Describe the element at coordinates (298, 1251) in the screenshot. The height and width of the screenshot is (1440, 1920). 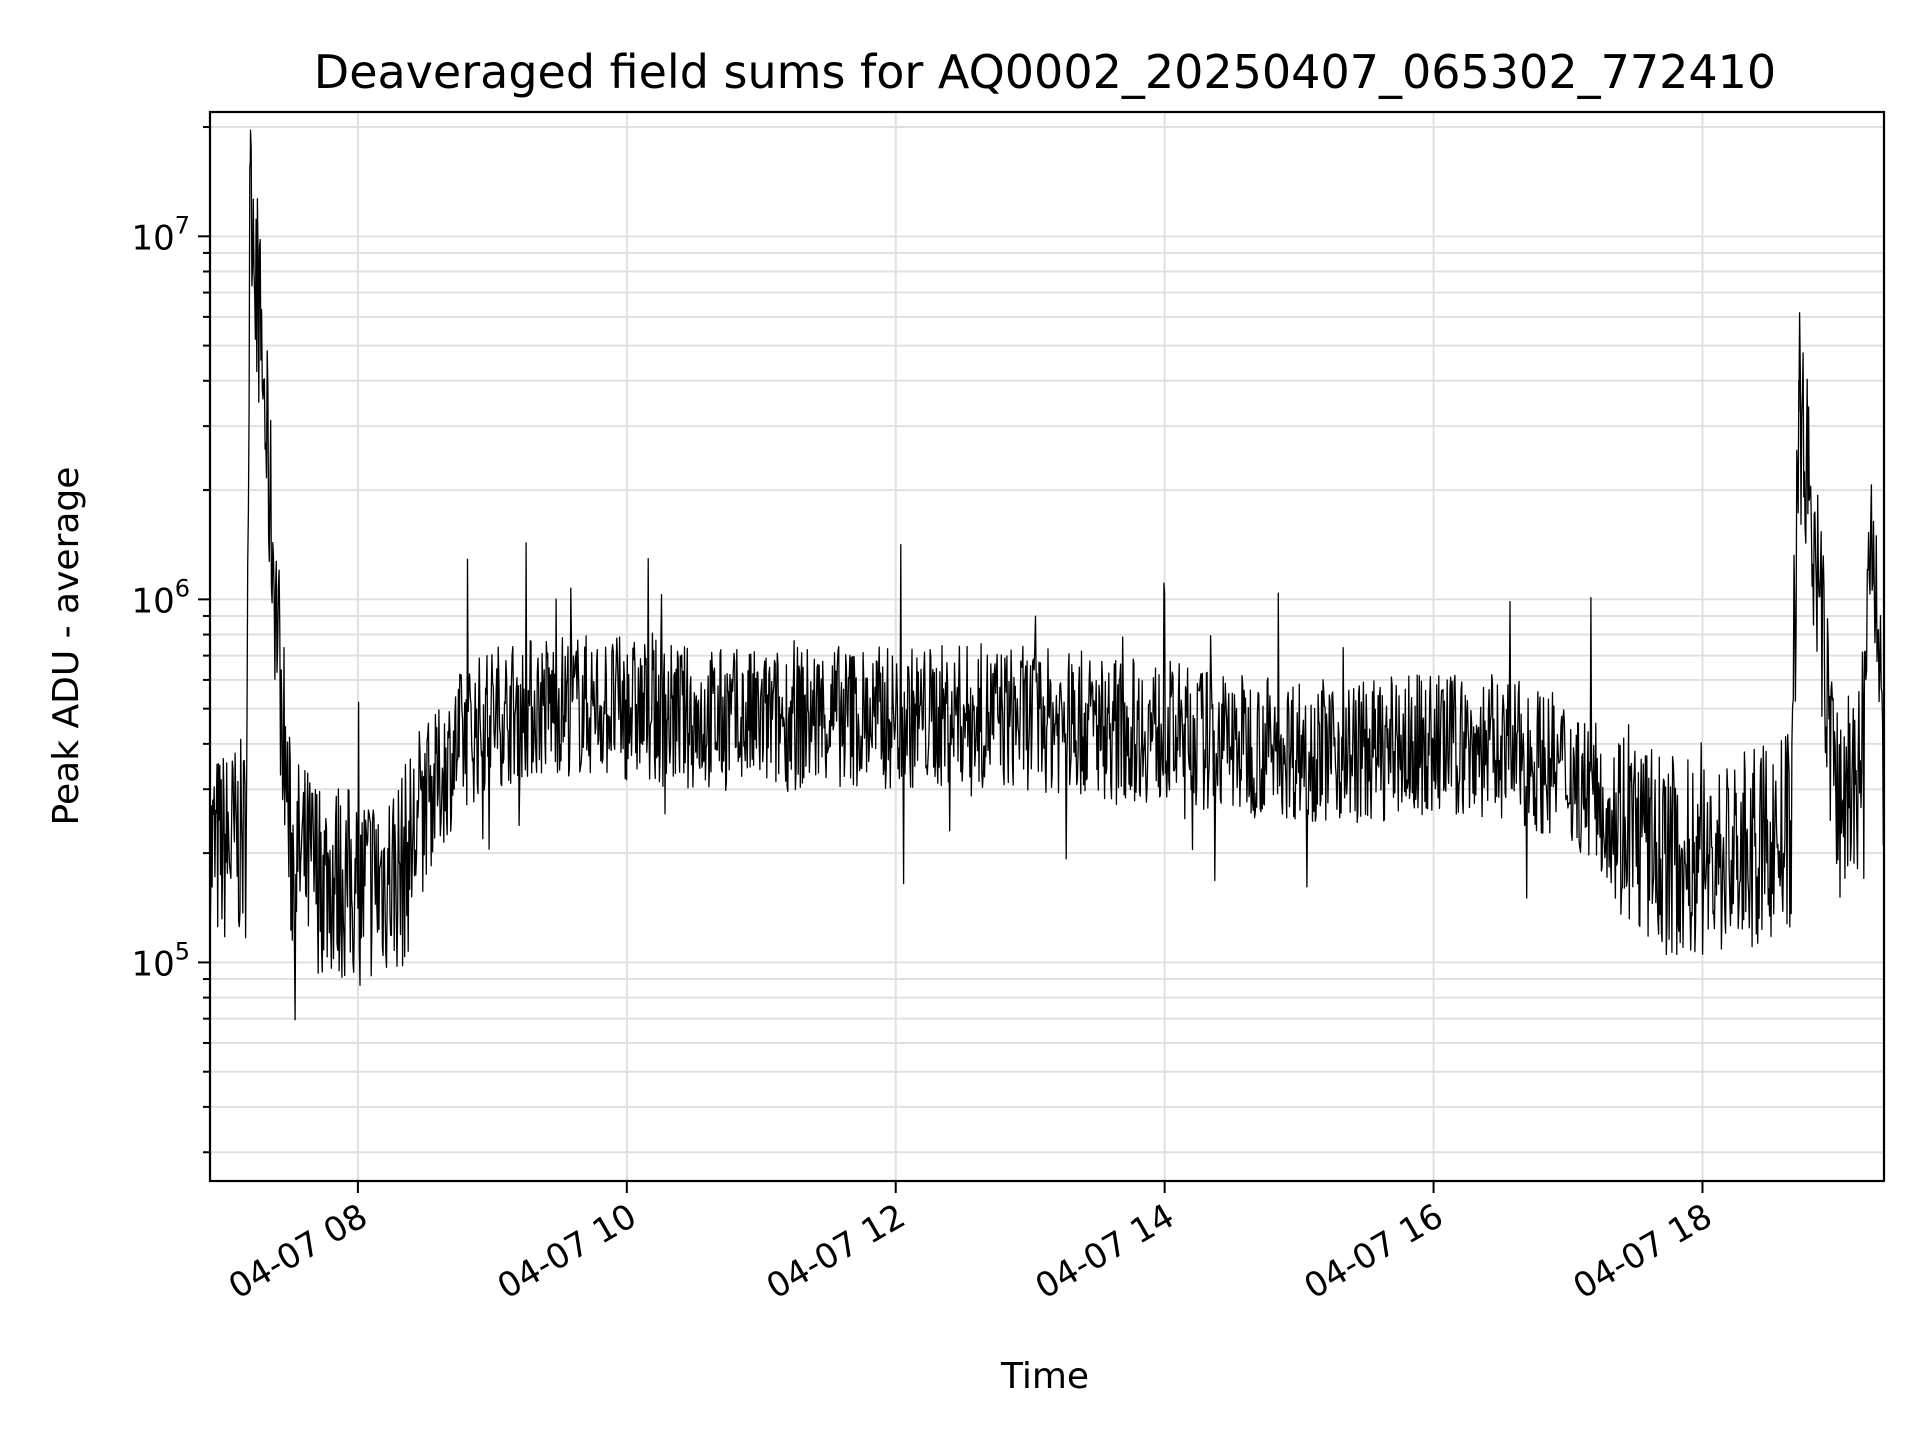
I see `x-tick-label: 04-07 08` at that location.